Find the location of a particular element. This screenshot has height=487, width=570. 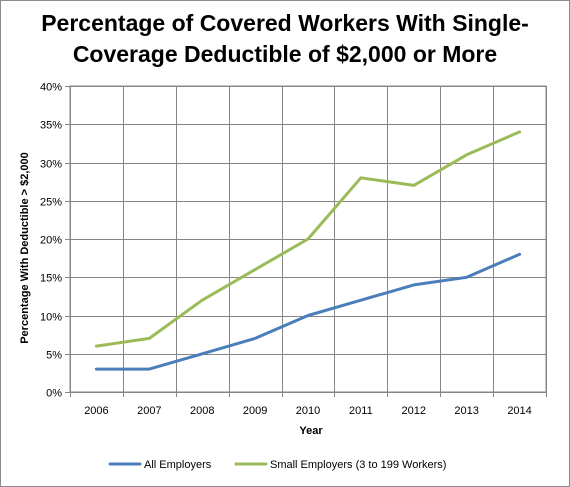

x-tick-label: 2011 is located at coordinates (361, 411).